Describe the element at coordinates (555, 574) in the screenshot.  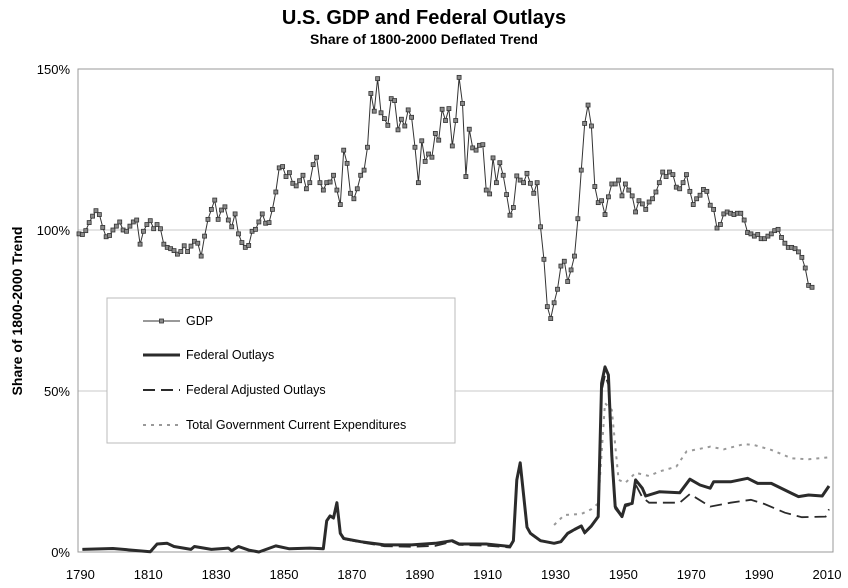
I see `x-tick-label: 1930` at that location.